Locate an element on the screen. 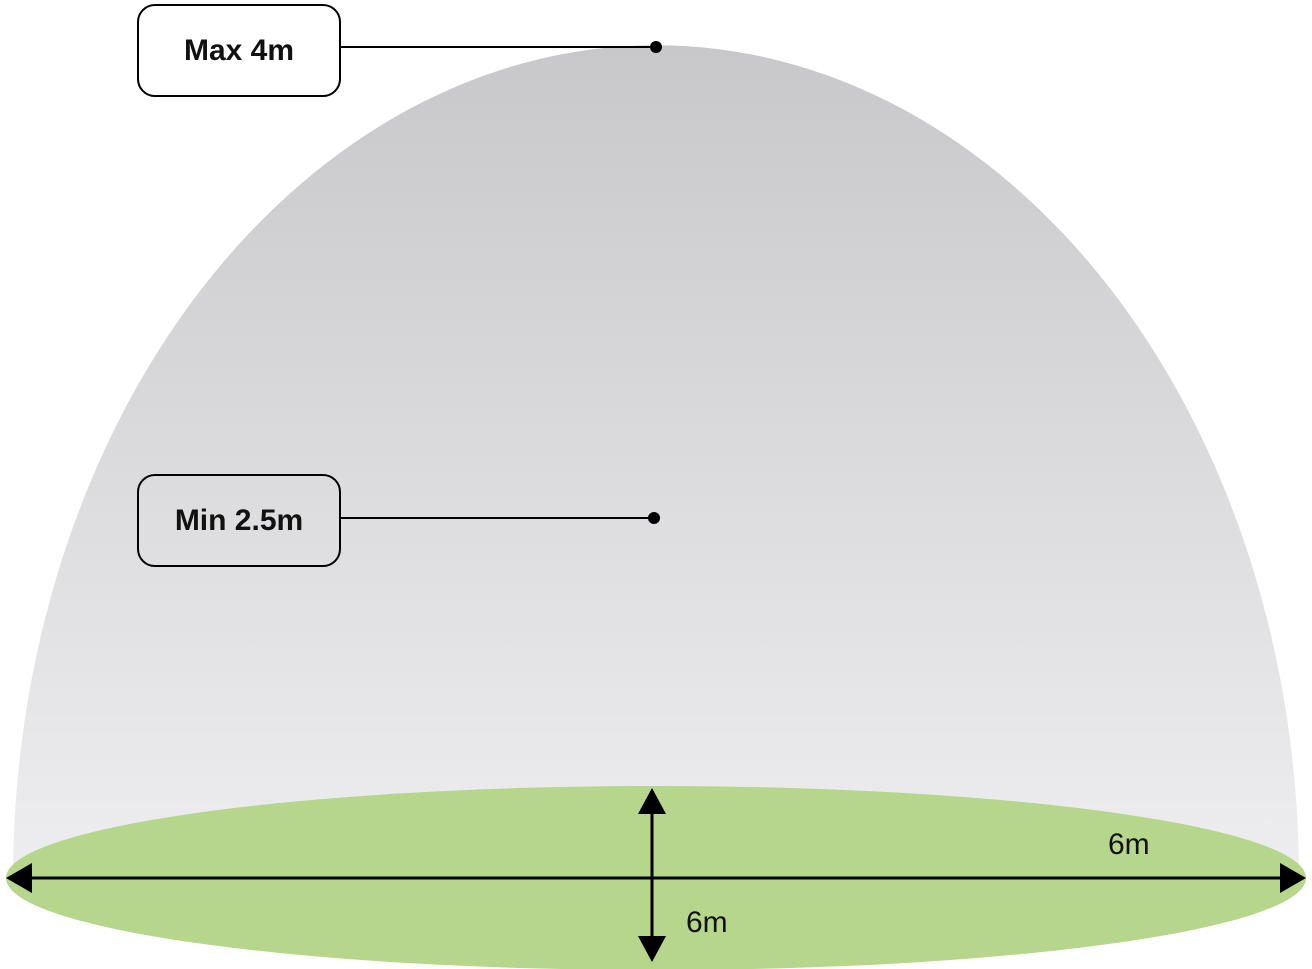 The width and height of the screenshot is (1312, 969). max-height-callout: Max 4m is located at coordinates (239, 50).